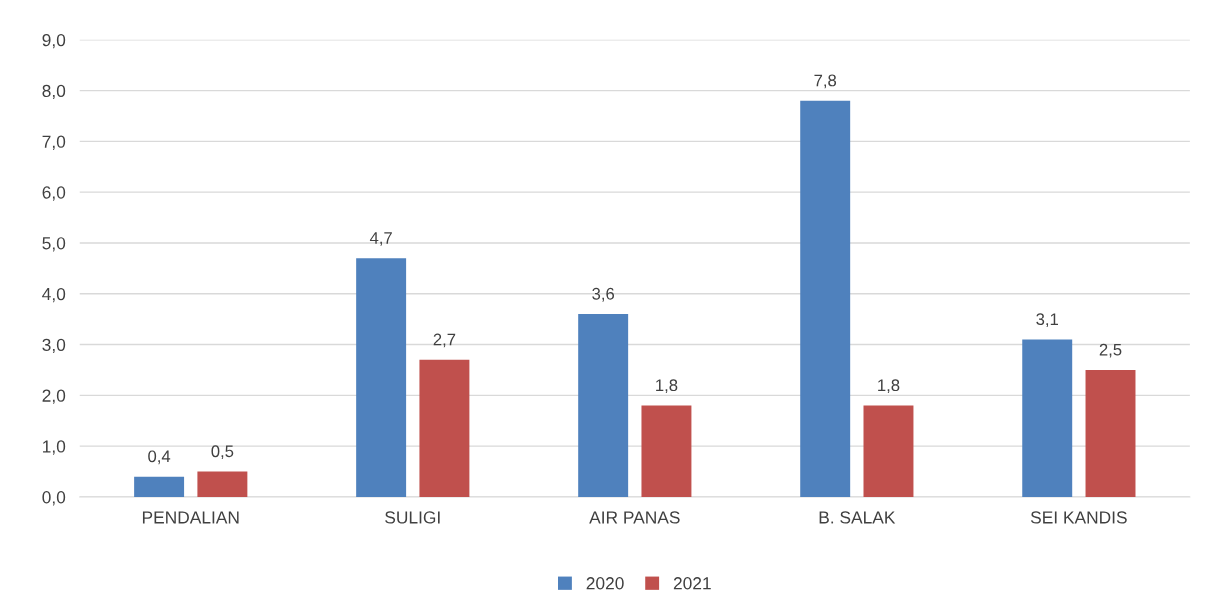 The width and height of the screenshot is (1208, 612). Describe the element at coordinates (380, 239) in the screenshot. I see `data-label: 4,7` at that location.